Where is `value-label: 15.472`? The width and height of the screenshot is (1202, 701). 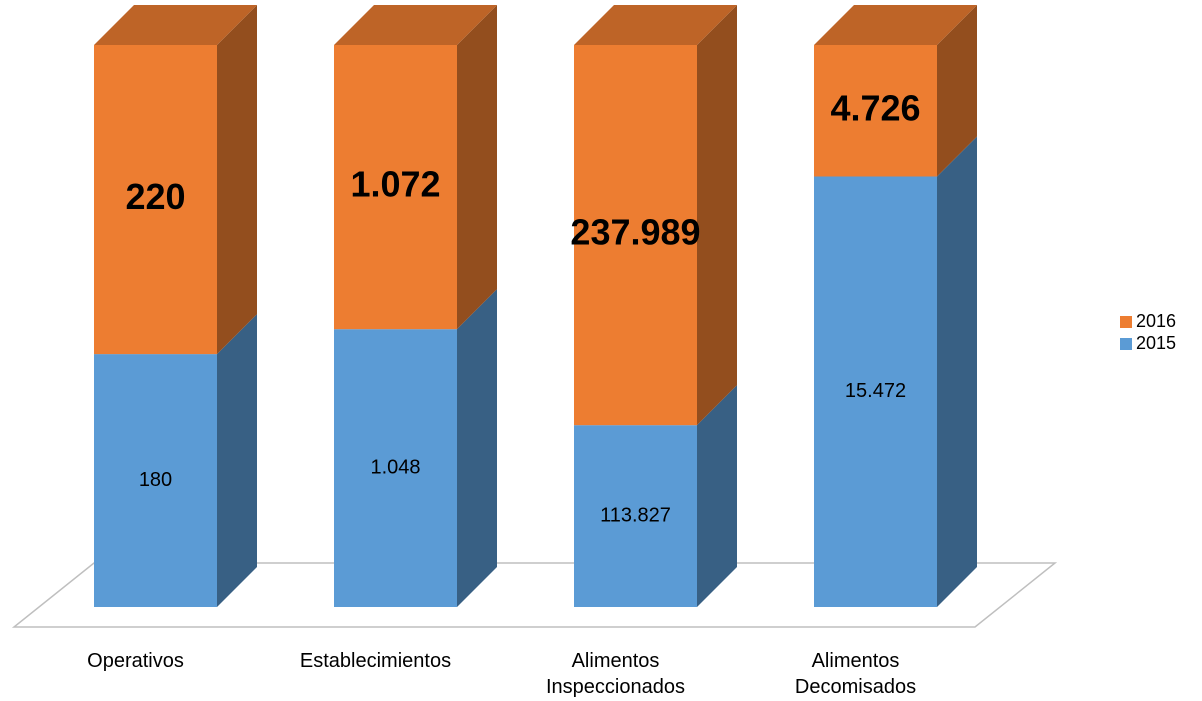 value-label: 15.472 is located at coordinates (875, 391).